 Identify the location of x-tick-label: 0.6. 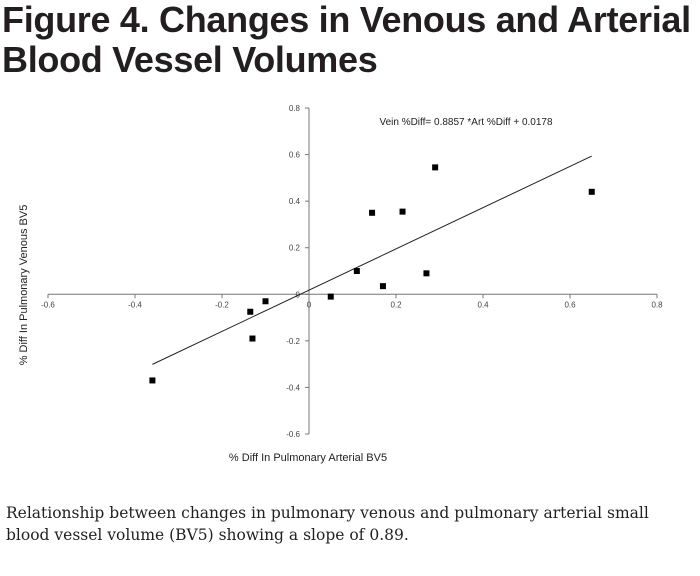
(570, 304).